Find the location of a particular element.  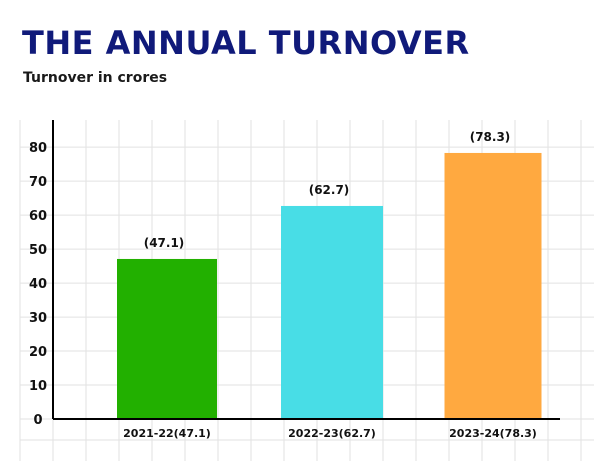

y-tick-label: 40 is located at coordinates (38, 284).